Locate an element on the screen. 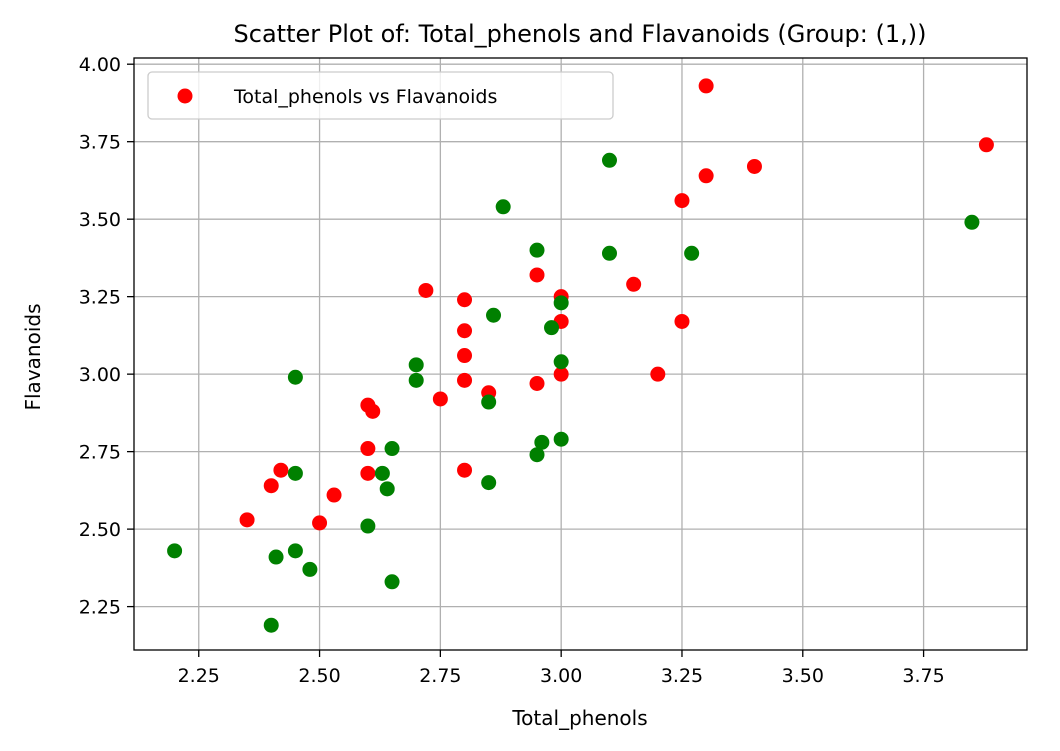 This screenshot has height=751, width=1060. legend-box is located at coordinates (380, 95).